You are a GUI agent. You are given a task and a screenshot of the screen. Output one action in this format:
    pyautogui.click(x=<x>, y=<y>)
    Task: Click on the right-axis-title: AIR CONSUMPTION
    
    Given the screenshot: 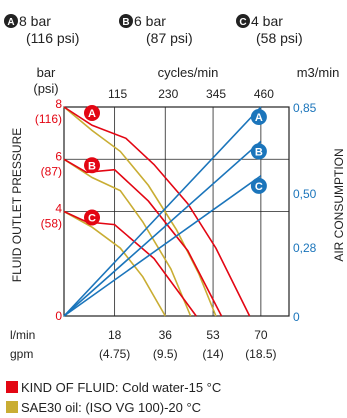 What is the action you would take?
    pyautogui.click(x=339, y=204)
    